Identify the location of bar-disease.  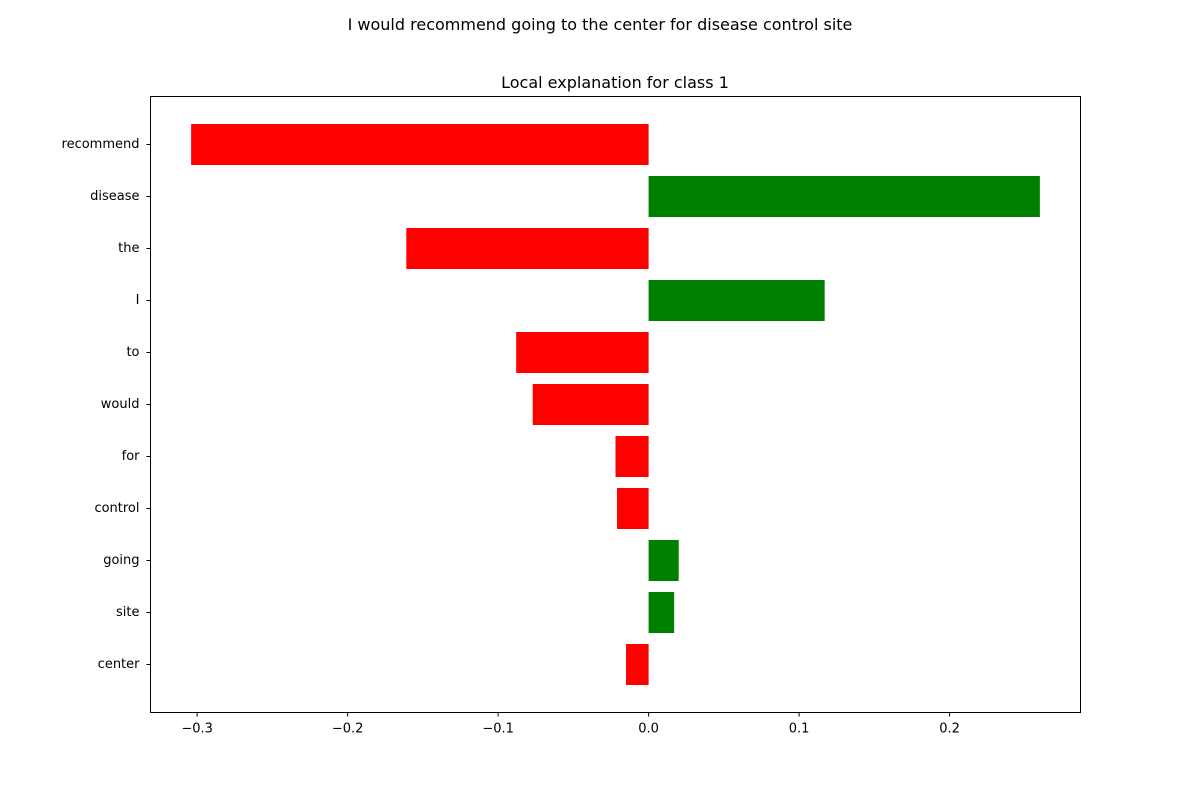
(844, 196).